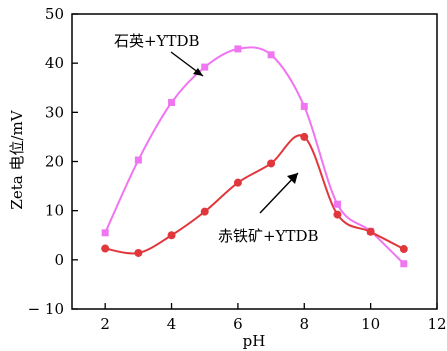 The width and height of the screenshot is (447, 351). What do you see at coordinates (254, 341) in the screenshot?
I see `x-axis-title: pH` at bounding box center [254, 341].